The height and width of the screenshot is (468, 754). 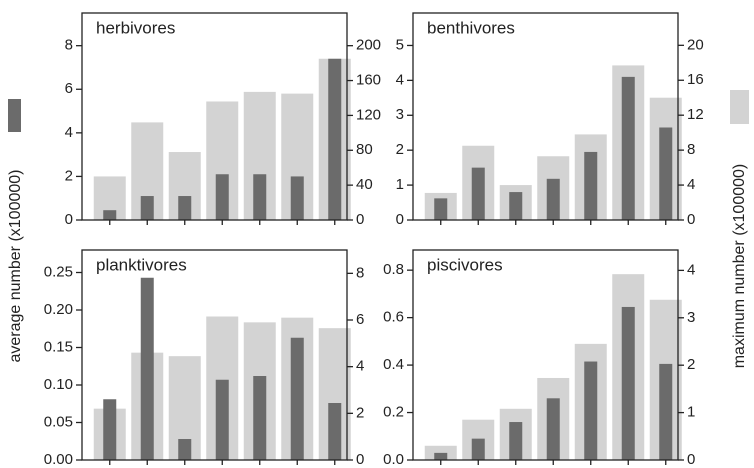 I want to click on avg-bar-piscivores-D, so click(x=553, y=429).